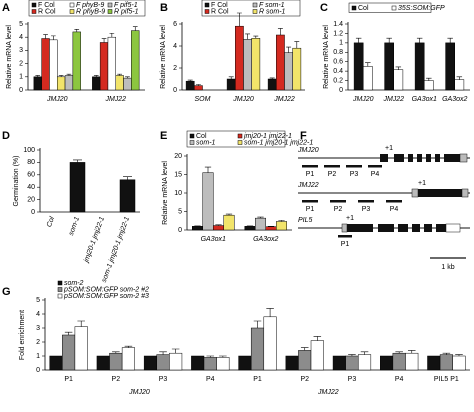 The height and width of the screenshot is (412, 474). What do you see at coordinates (243, 99) in the screenshot?
I see `x-tick-label: JMJ20` at bounding box center [243, 99].